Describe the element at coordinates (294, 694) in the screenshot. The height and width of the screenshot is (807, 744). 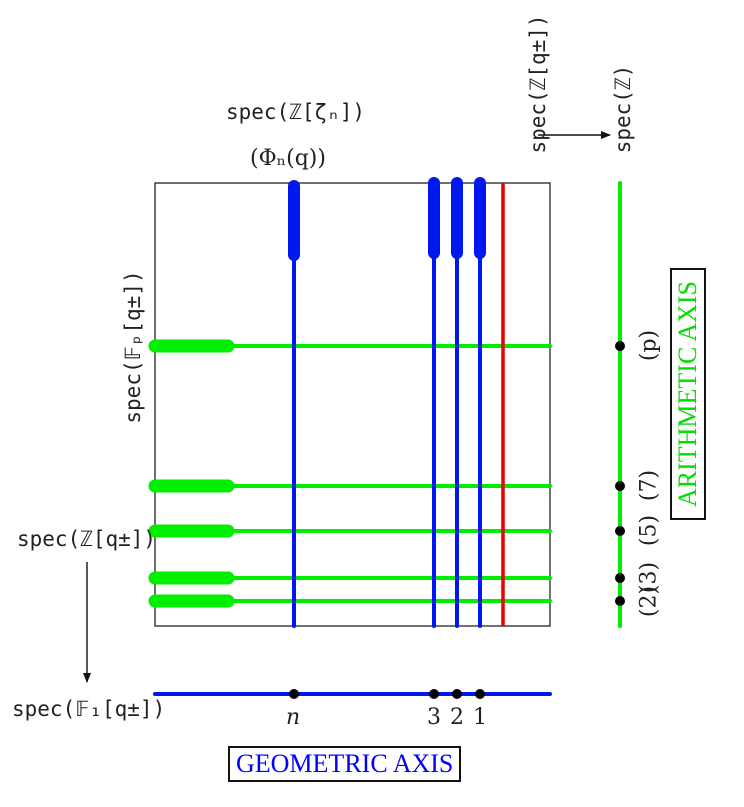
I see `point-n` at that location.